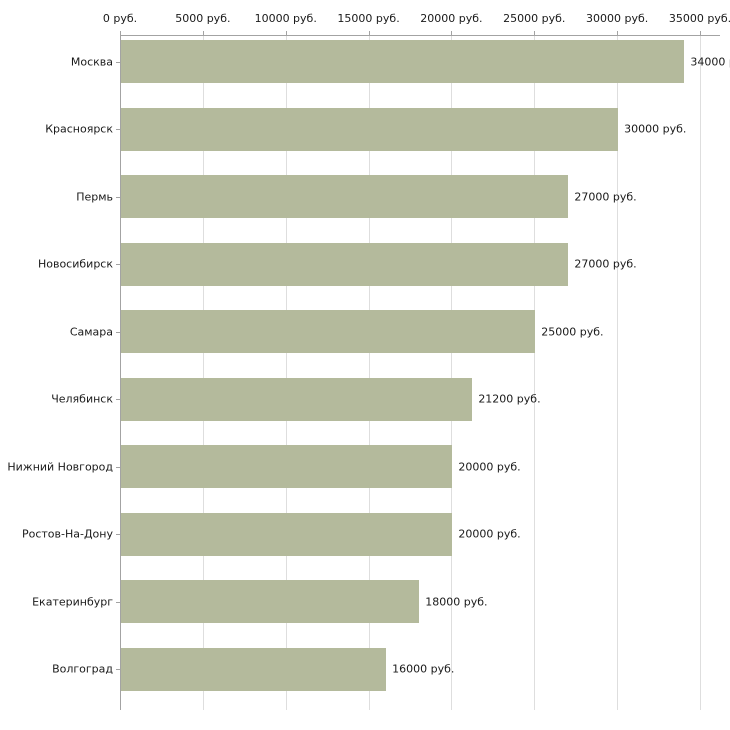  What do you see at coordinates (67, 534) in the screenshot?
I see `category-label: Ростов-На-Дону` at bounding box center [67, 534].